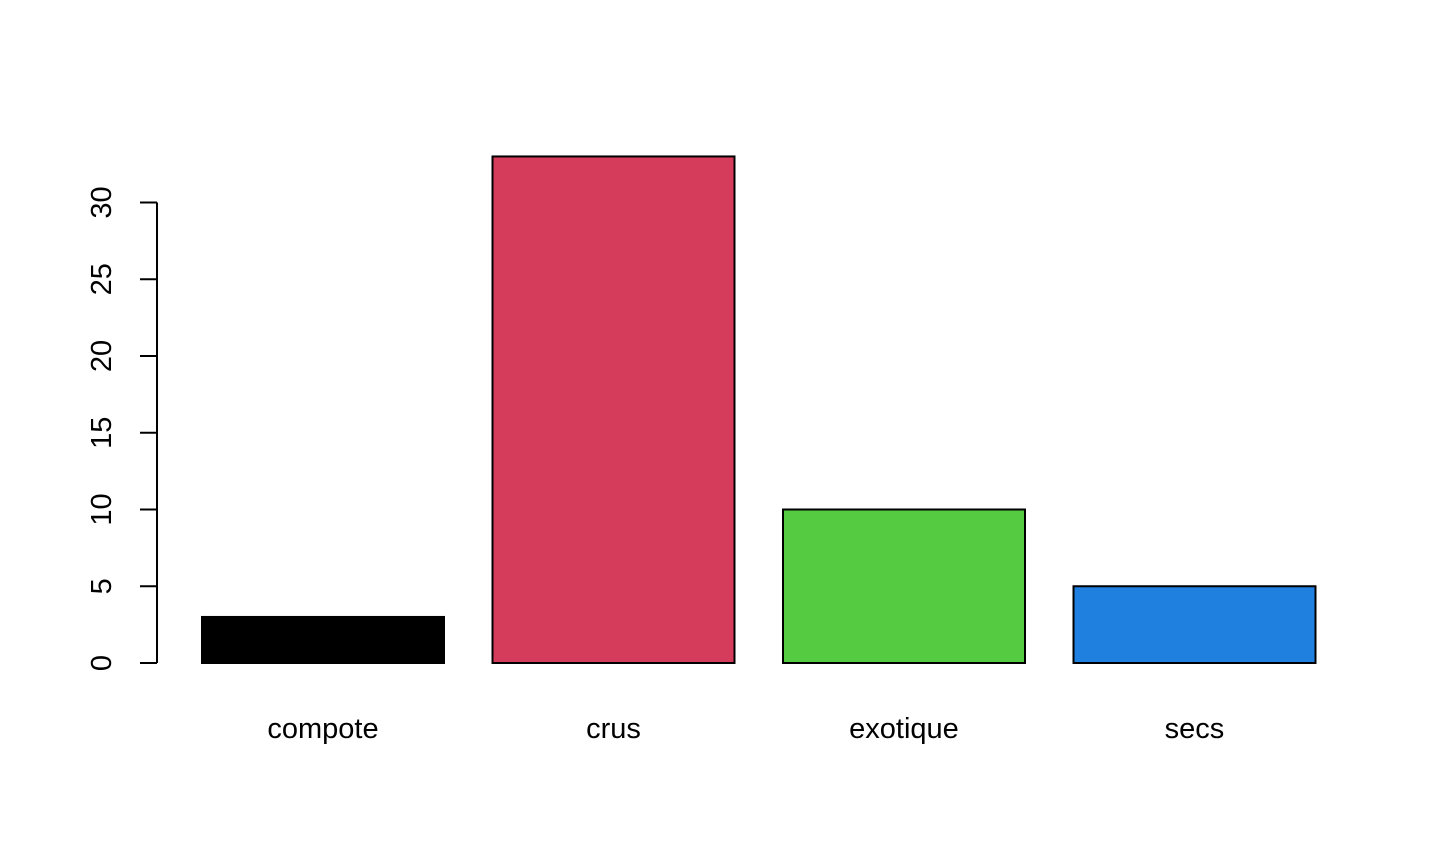 The height and width of the screenshot is (864, 1440). I want to click on bar-crus, so click(613, 409).